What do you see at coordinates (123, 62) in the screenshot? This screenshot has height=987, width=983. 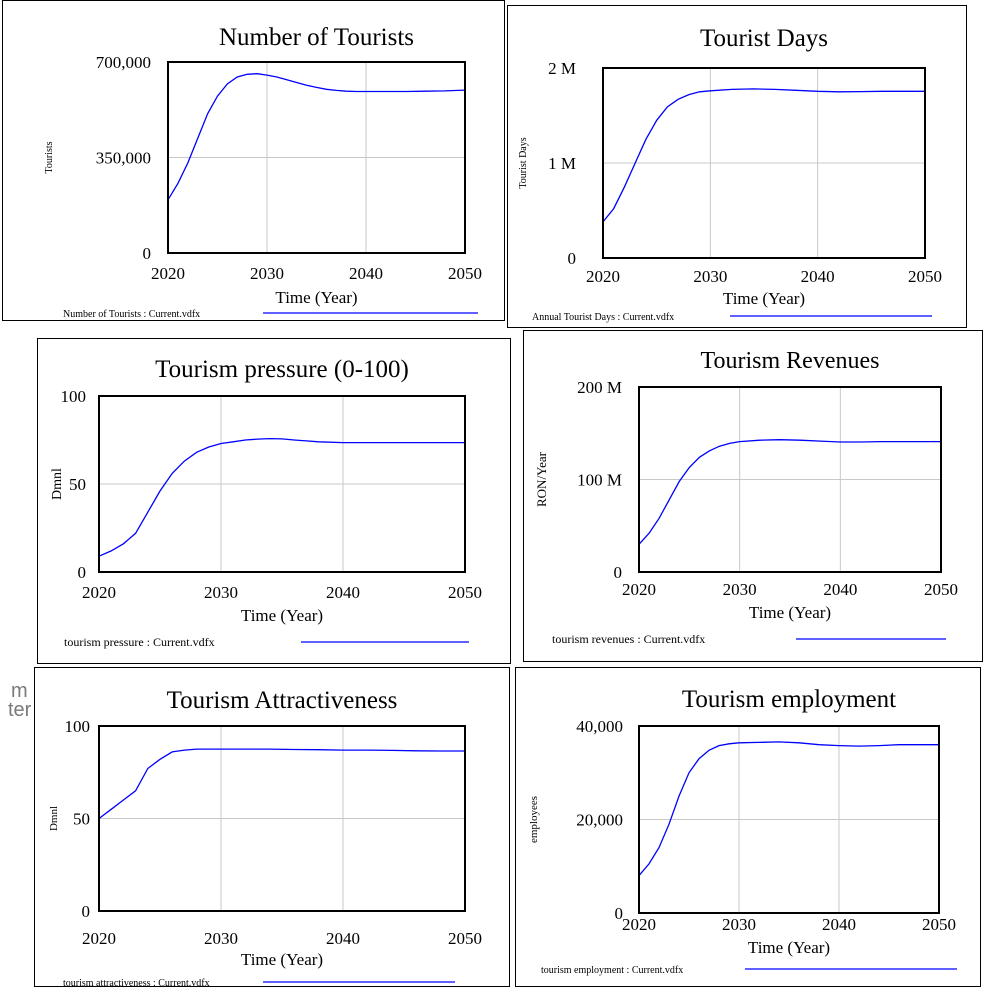 I see `y-tick-label: 700,000` at bounding box center [123, 62].